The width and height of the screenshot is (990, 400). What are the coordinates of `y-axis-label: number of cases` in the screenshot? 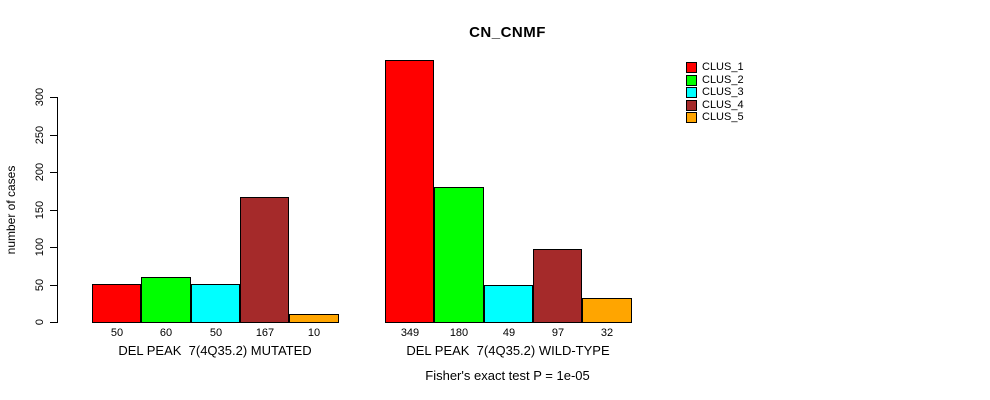 It's located at (11, 210).